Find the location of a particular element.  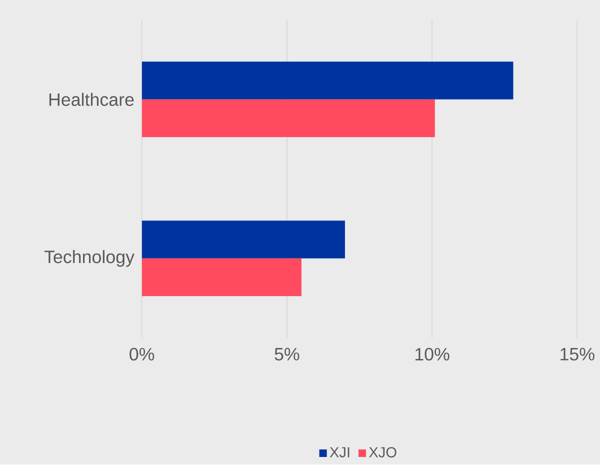

y-tick-label: Healthcare is located at coordinates (91, 99).